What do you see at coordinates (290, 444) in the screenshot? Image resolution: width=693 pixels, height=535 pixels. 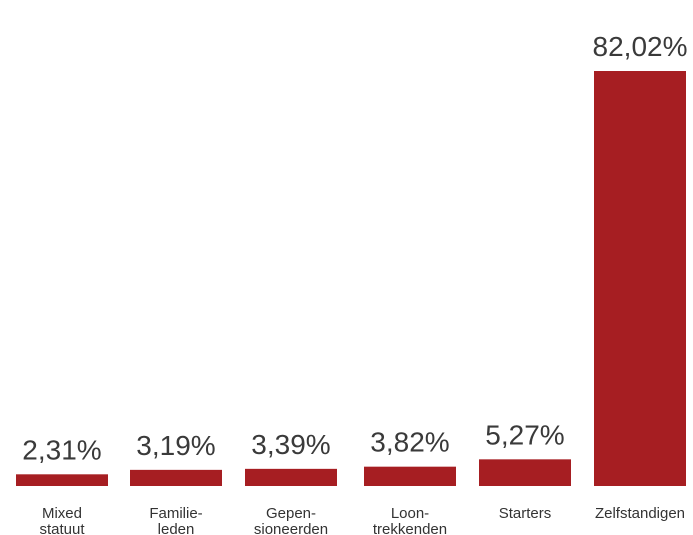 I see `data-label-2: 3,39%` at bounding box center [290, 444].